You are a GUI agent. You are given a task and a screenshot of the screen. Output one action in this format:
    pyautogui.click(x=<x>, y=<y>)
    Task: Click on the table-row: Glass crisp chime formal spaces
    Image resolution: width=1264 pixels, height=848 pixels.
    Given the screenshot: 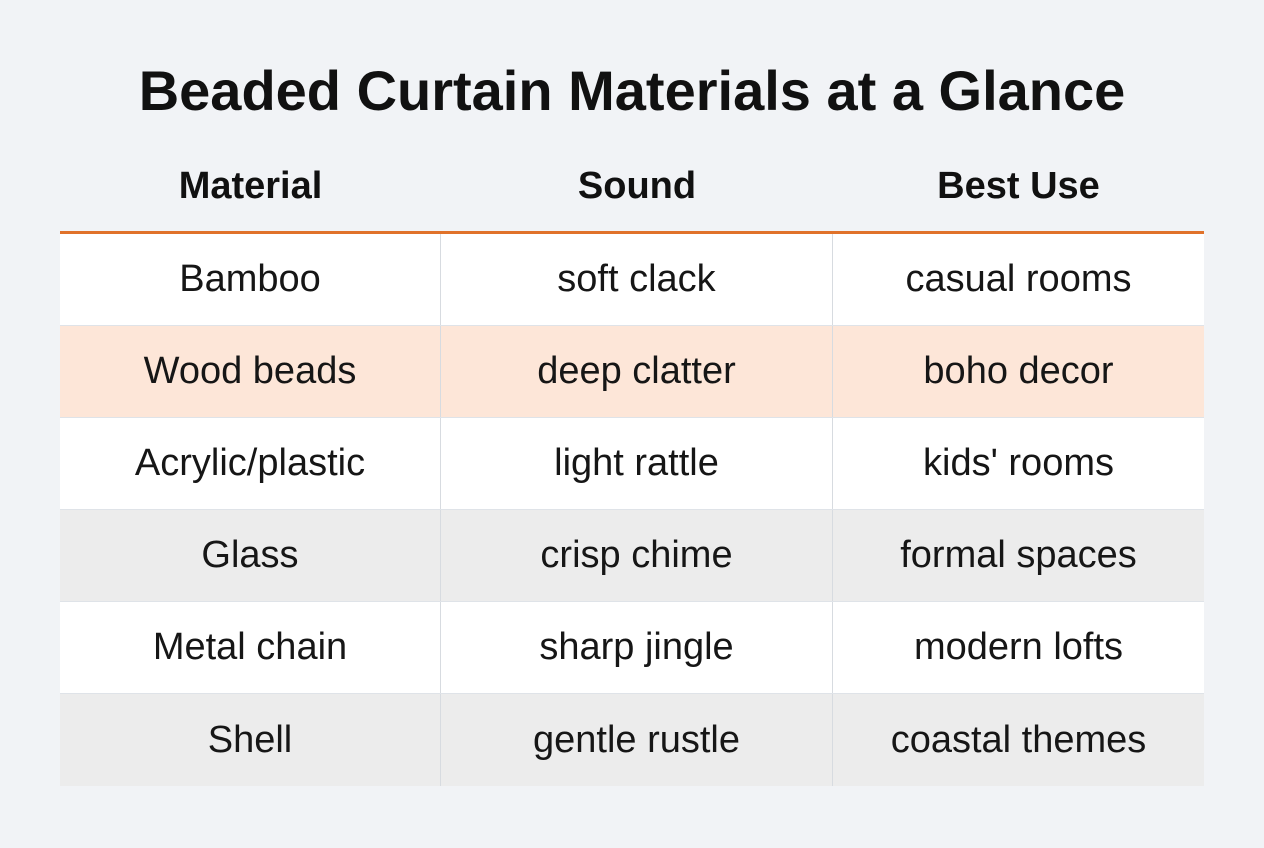 What is the action you would take?
    pyautogui.click(x=632, y=556)
    